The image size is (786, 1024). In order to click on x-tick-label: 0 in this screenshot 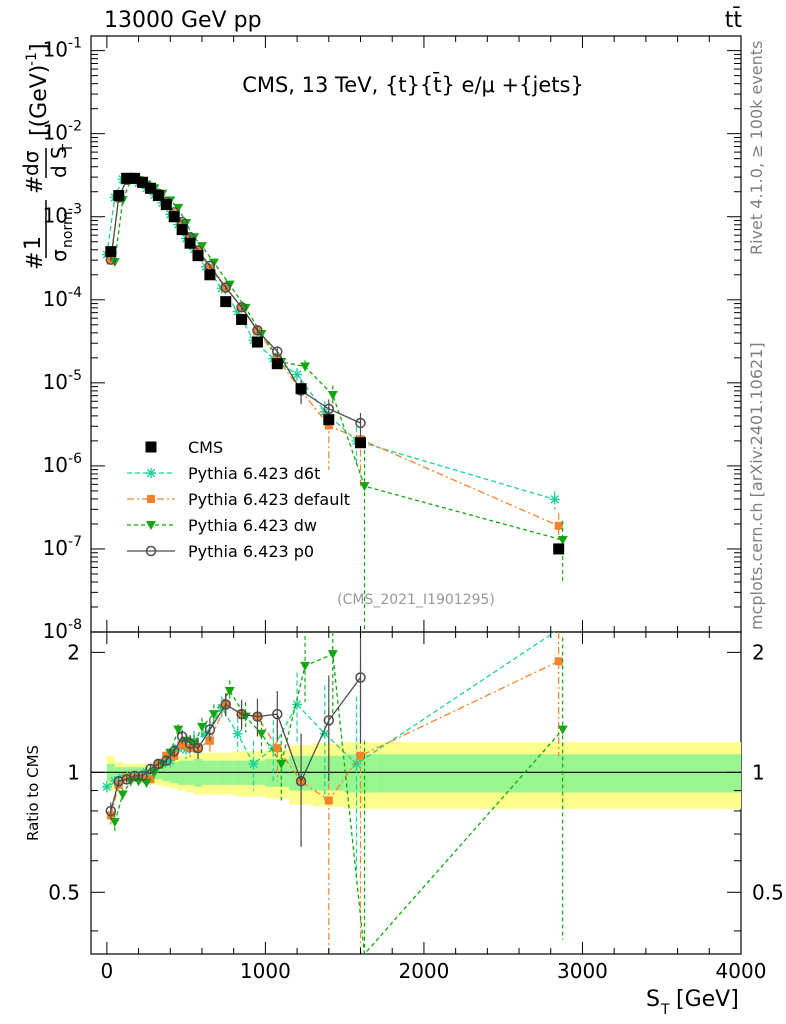, I will do `click(106, 971)`.